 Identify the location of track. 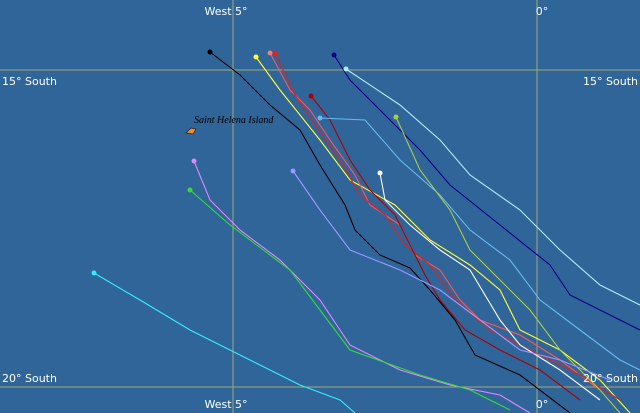
(224, 342).